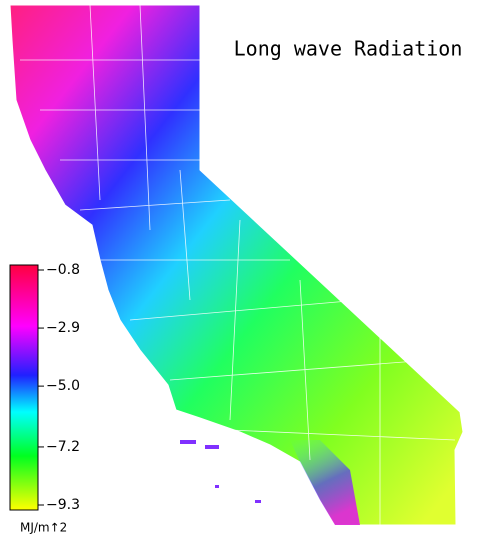 The image size is (500, 550). What do you see at coordinates (63, 447) in the screenshot?
I see `colorbar-tick-label: −7.2` at bounding box center [63, 447].